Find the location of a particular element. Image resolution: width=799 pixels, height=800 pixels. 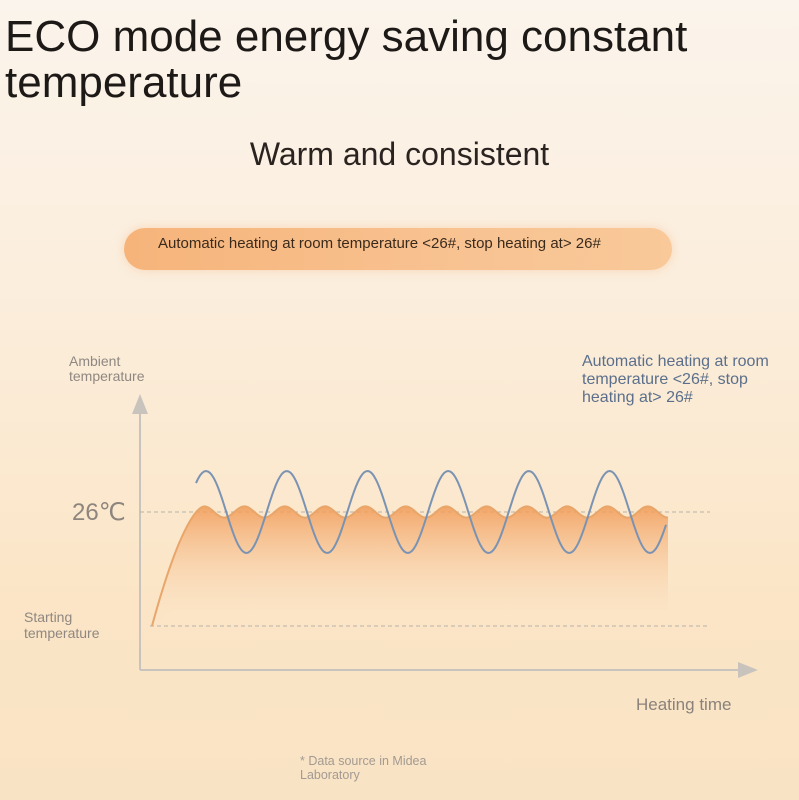

eco-series-area is located at coordinates (410, 566).